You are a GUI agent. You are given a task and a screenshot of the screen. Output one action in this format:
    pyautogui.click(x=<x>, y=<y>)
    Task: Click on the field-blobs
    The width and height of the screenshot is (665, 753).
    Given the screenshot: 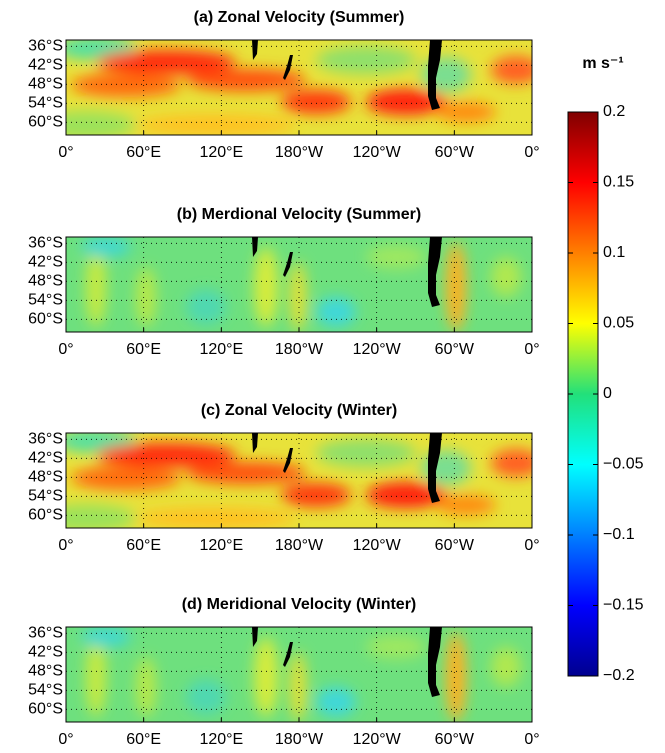 What is the action you would take?
    pyautogui.click(x=301, y=284)
    